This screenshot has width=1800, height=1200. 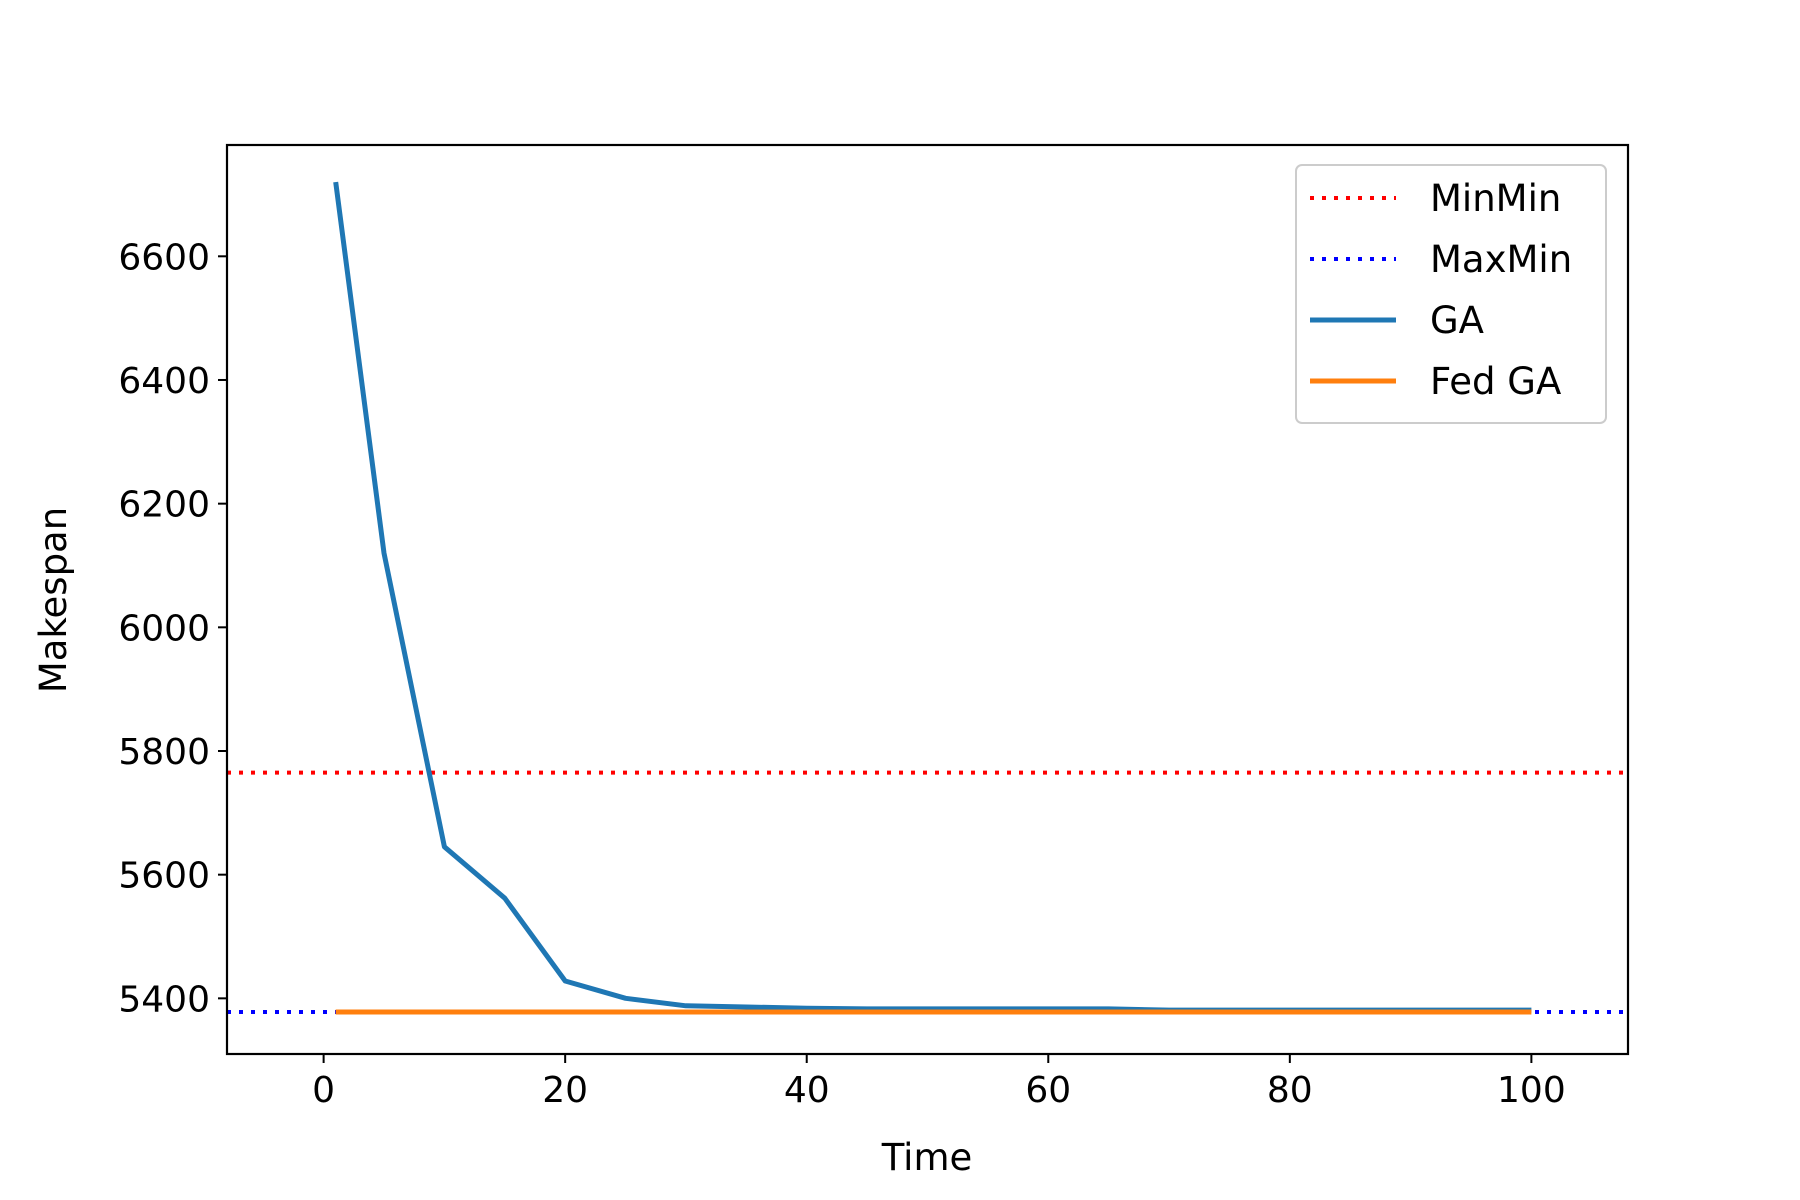 I want to click on legend-label-minmin: MinMin, so click(x=1495, y=198).